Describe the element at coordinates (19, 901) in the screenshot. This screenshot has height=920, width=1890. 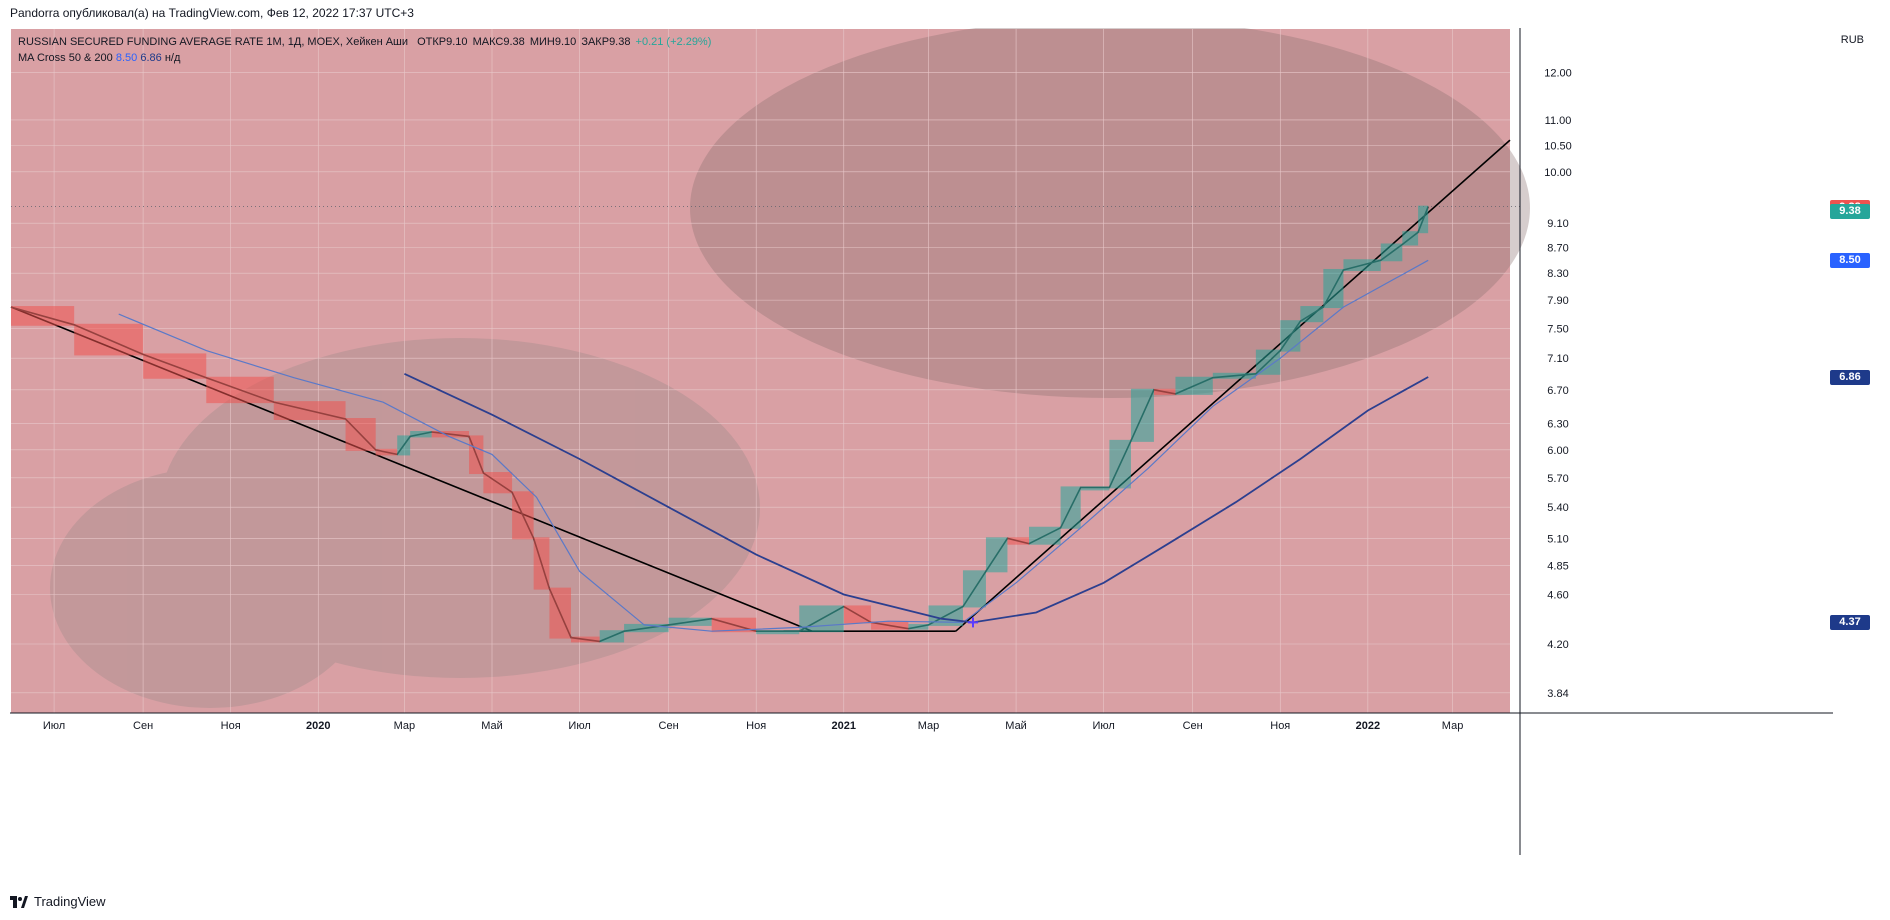
I see `tradingview-logo-icon` at that location.